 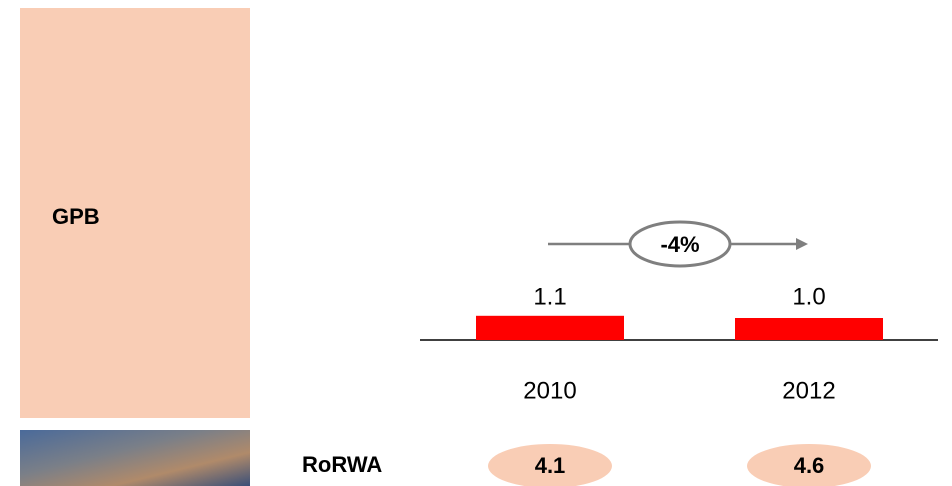 I want to click on metric-label: RoRWA, so click(x=342, y=464).